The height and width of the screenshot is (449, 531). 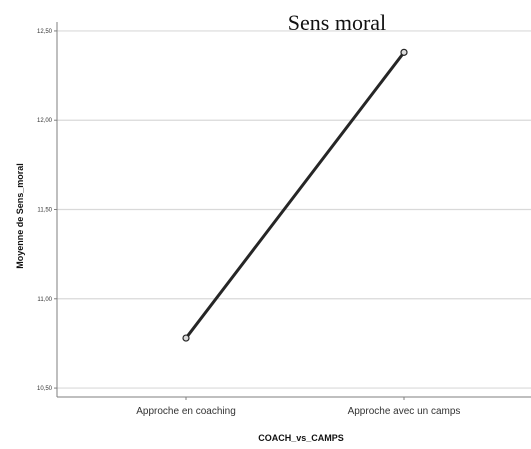 What do you see at coordinates (45, 121) in the screenshot?
I see `y-tick-label: 12,00` at bounding box center [45, 121].